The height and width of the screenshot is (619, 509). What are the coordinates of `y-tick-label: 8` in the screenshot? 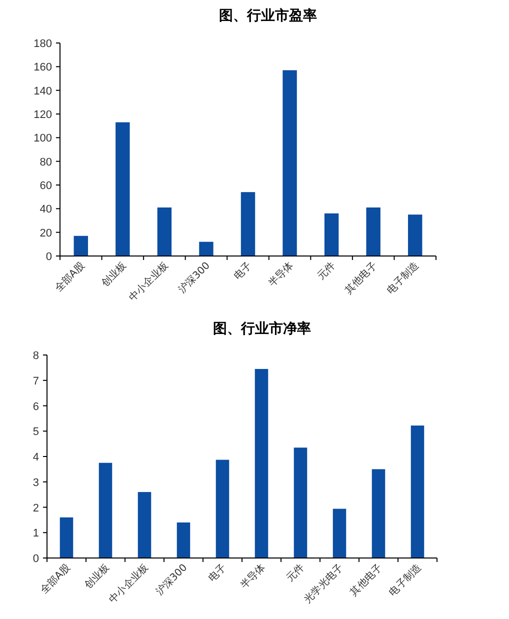 It's located at (35, 356).